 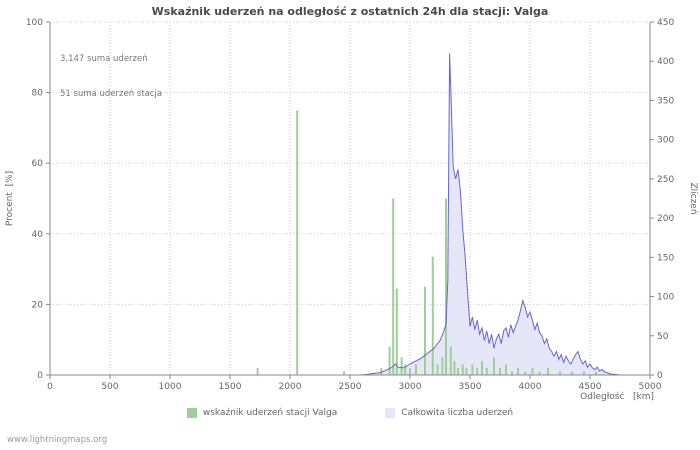 What do you see at coordinates (663, 337) in the screenshot?
I see `right-tick-label: 50` at bounding box center [663, 337].